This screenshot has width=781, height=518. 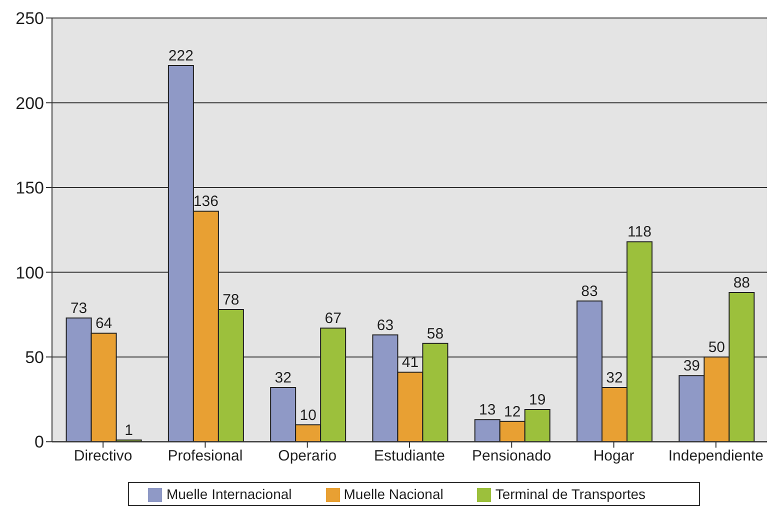 I want to click on data-label: 13, so click(x=487, y=410).